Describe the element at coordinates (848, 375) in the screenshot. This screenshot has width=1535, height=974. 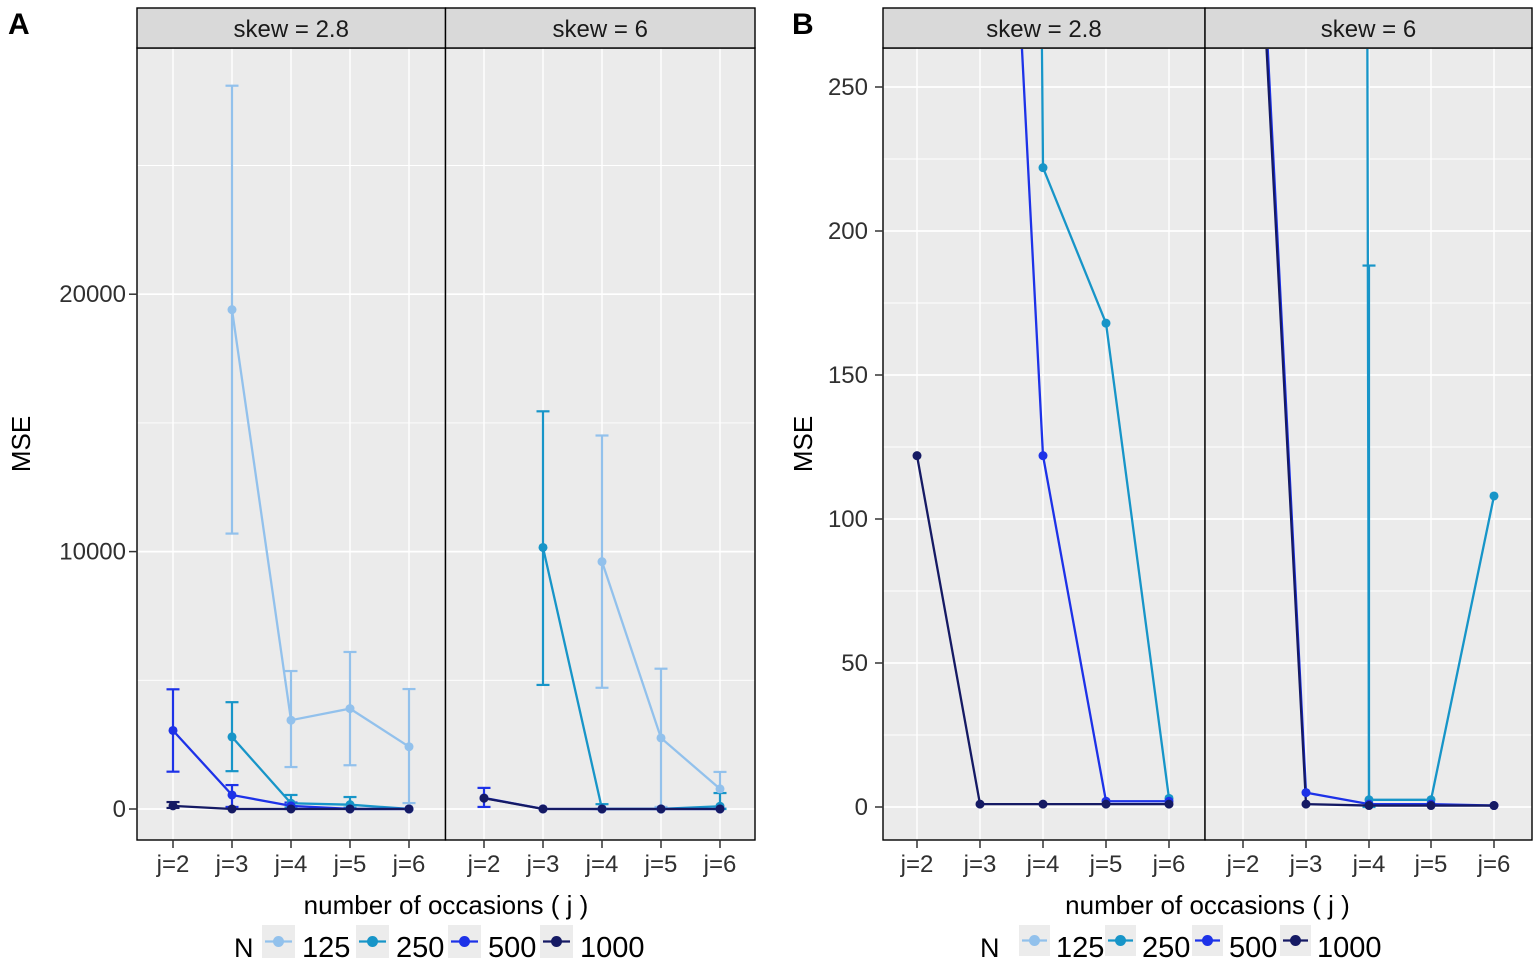
I see `y-tick-label: 150` at that location.